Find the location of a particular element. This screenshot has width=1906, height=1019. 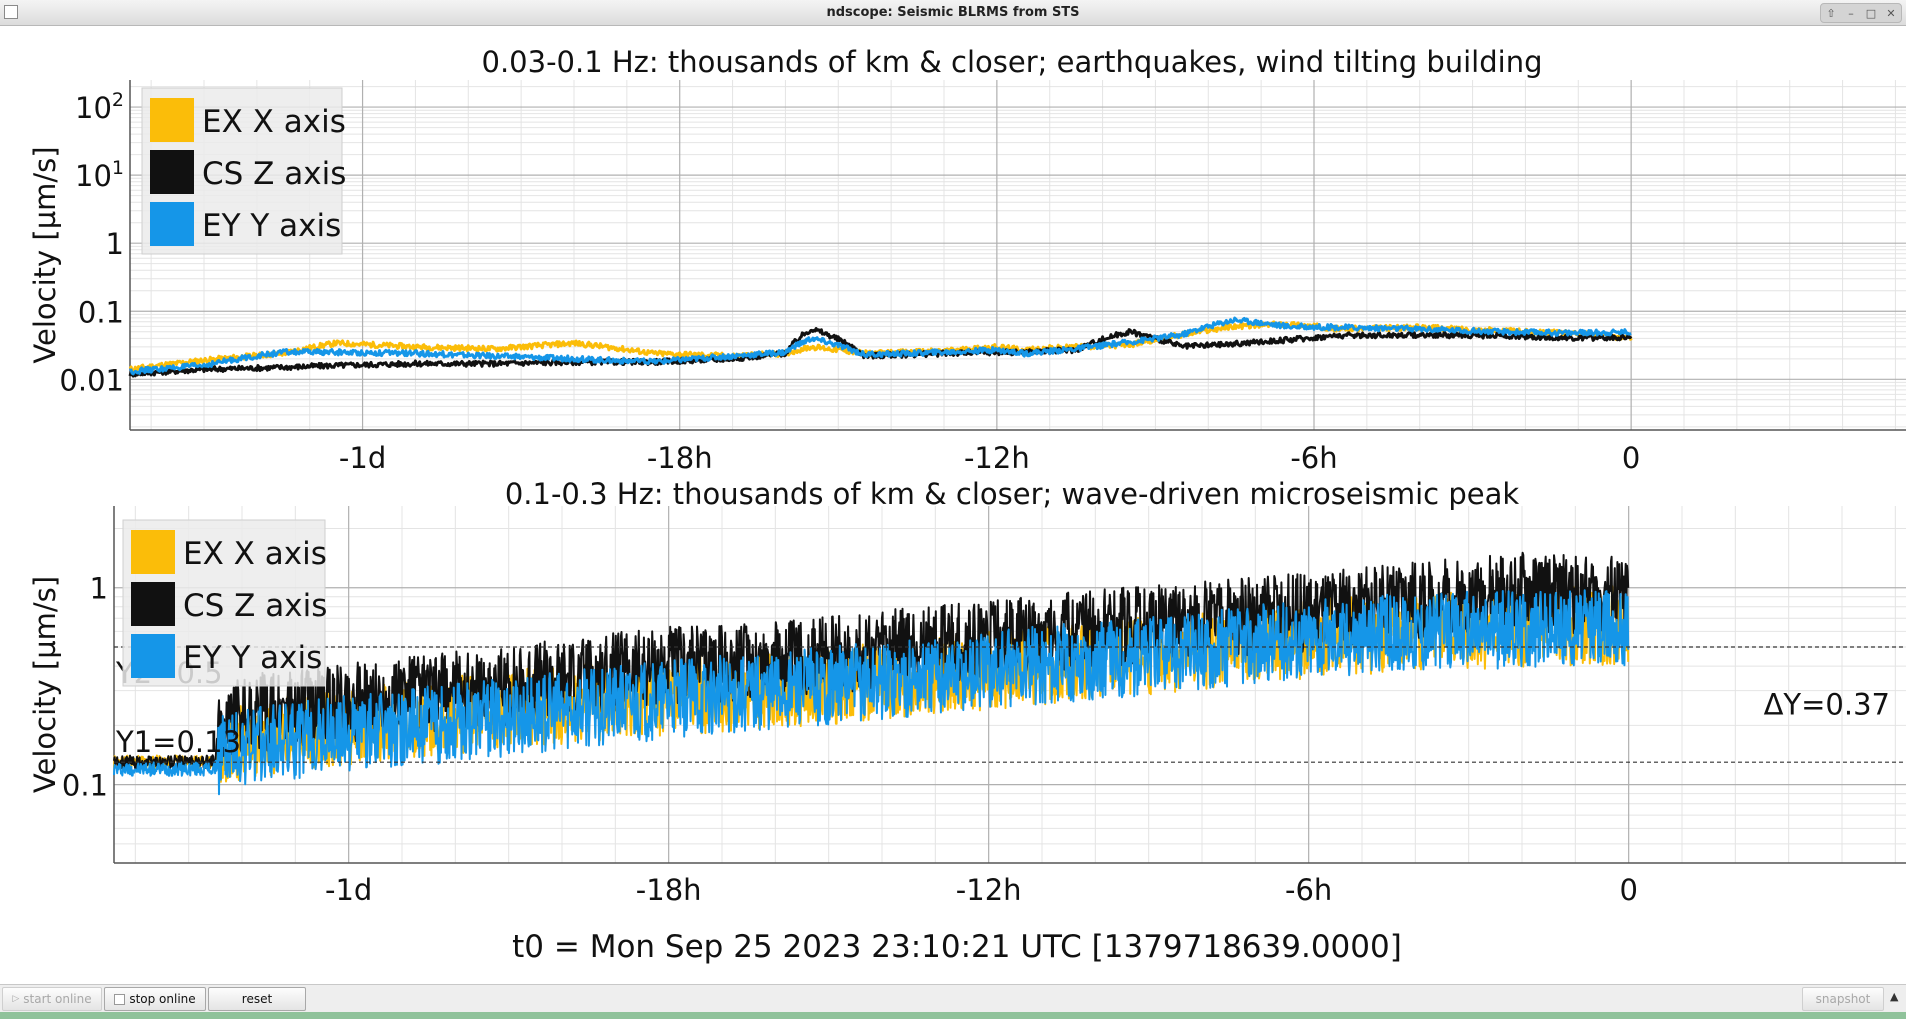

stop-online-label: stop online is located at coordinates (162, 999).